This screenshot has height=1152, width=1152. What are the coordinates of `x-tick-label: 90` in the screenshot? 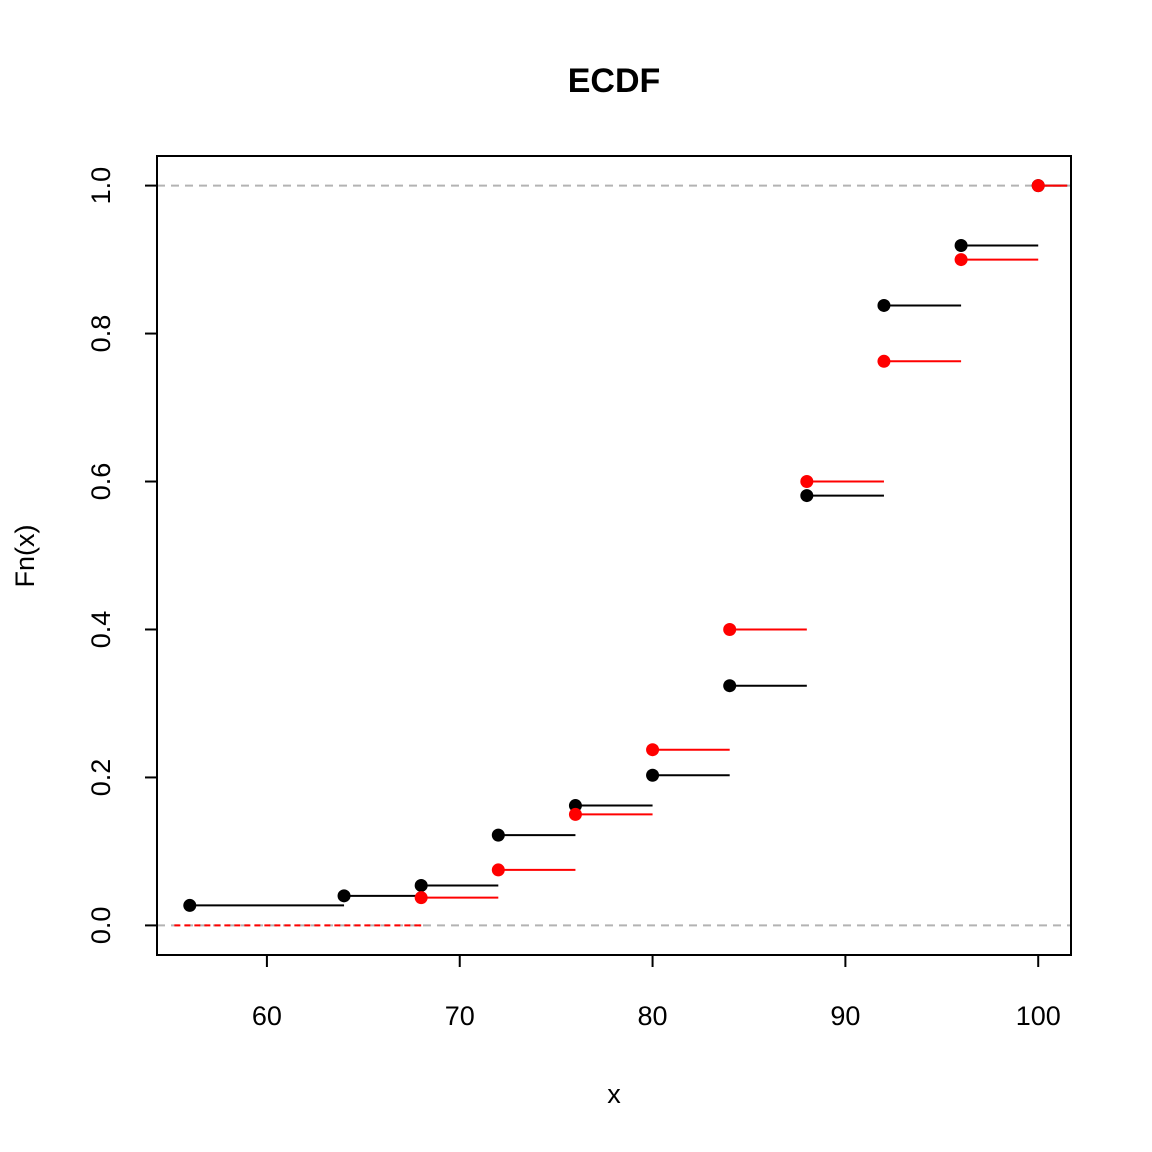 It's located at (845, 1016).